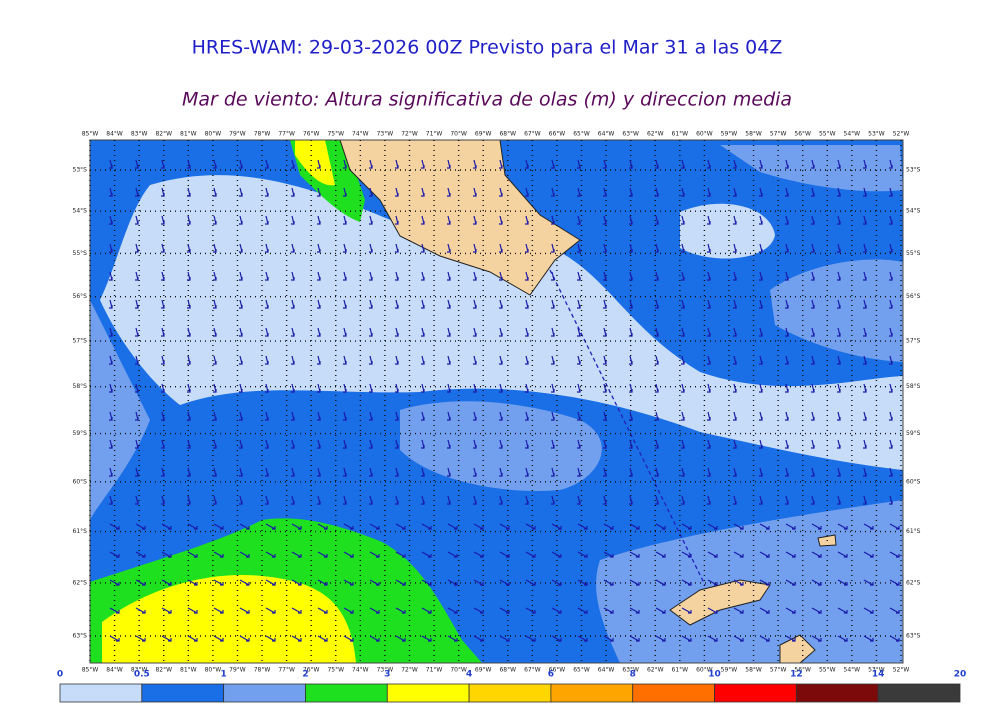 The height and width of the screenshot is (711, 1000). I want to click on land, so click(720, 602).